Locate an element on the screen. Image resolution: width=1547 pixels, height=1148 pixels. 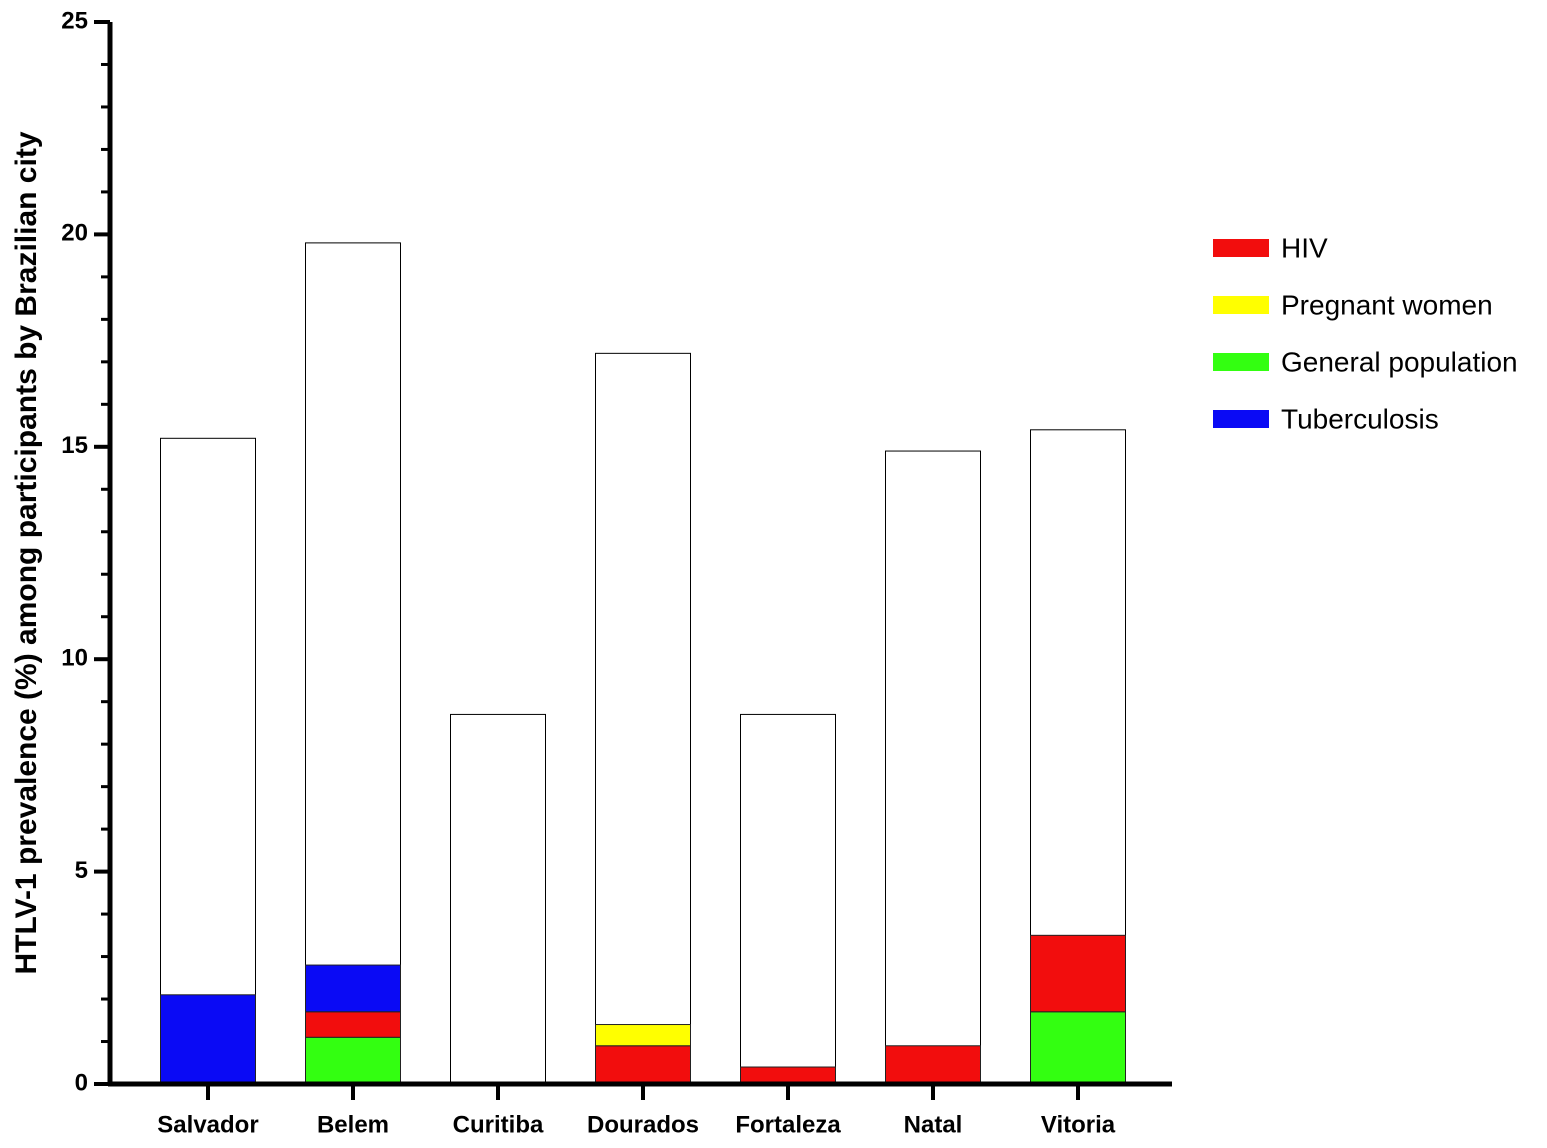
legend-label: Tuberculosis is located at coordinates (1360, 418).